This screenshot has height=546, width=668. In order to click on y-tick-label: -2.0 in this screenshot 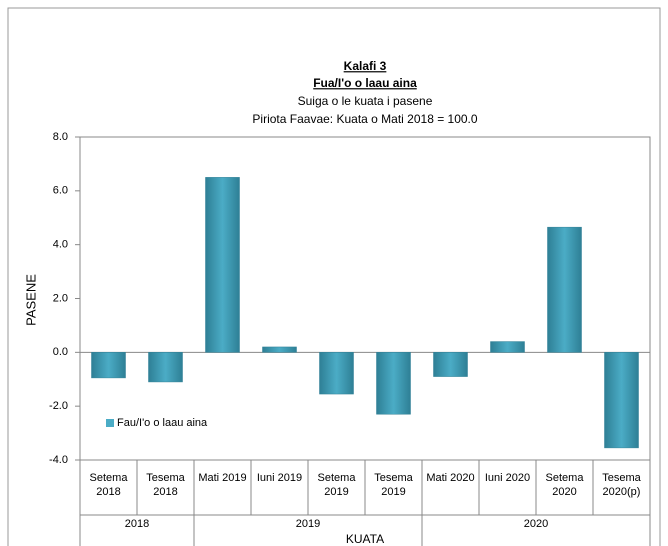, I will do `click(58, 406)`.